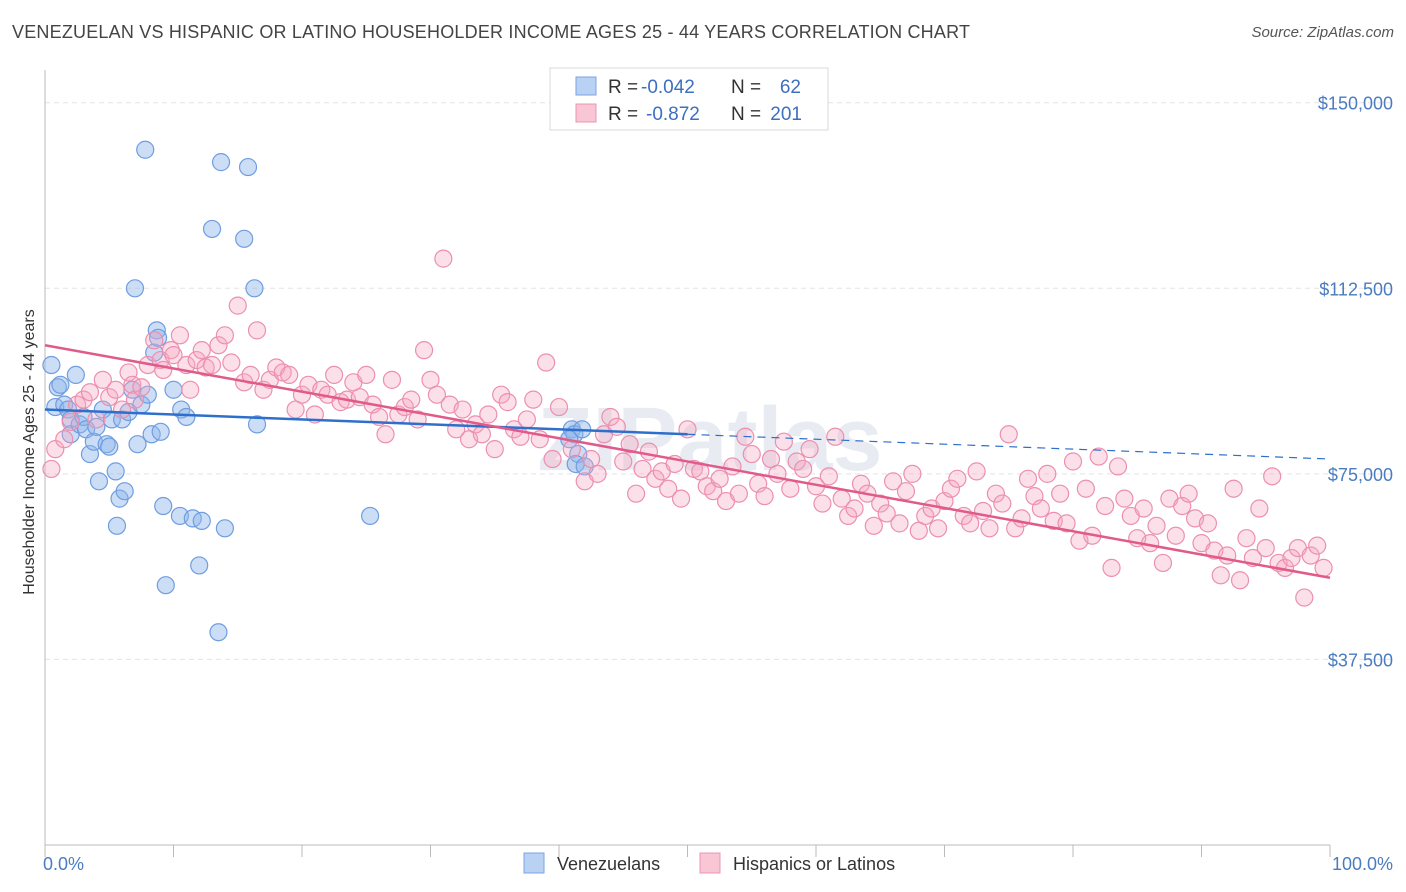  I want to click on x-tick-max: 100.0%, so click(1362, 864).